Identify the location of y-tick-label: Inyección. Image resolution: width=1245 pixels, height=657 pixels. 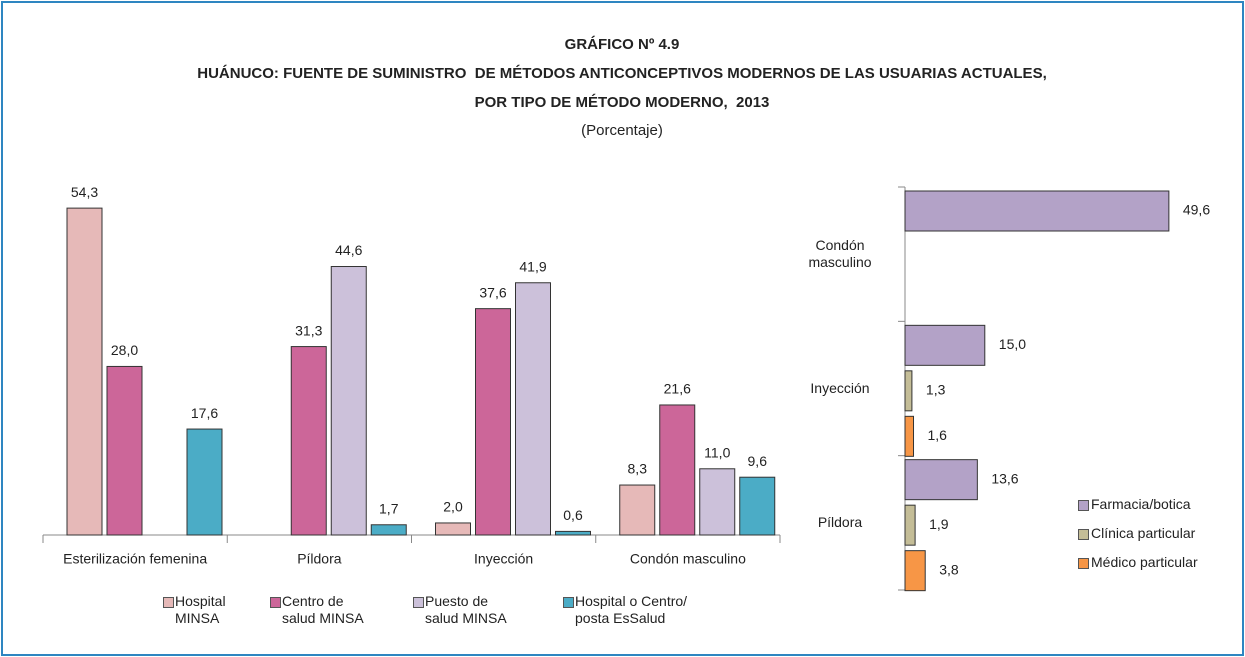
(840, 388).